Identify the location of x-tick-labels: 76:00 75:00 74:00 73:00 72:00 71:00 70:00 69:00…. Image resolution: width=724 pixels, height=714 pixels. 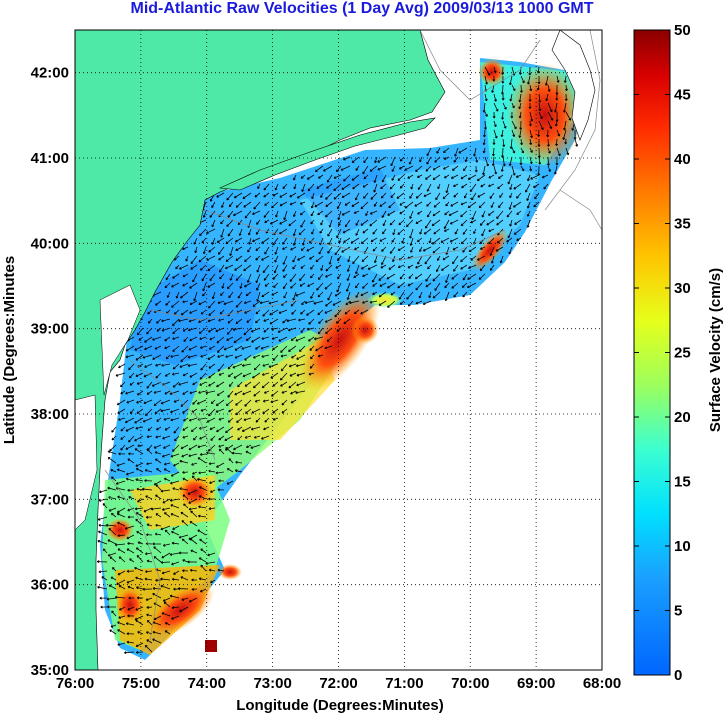
(338, 683).